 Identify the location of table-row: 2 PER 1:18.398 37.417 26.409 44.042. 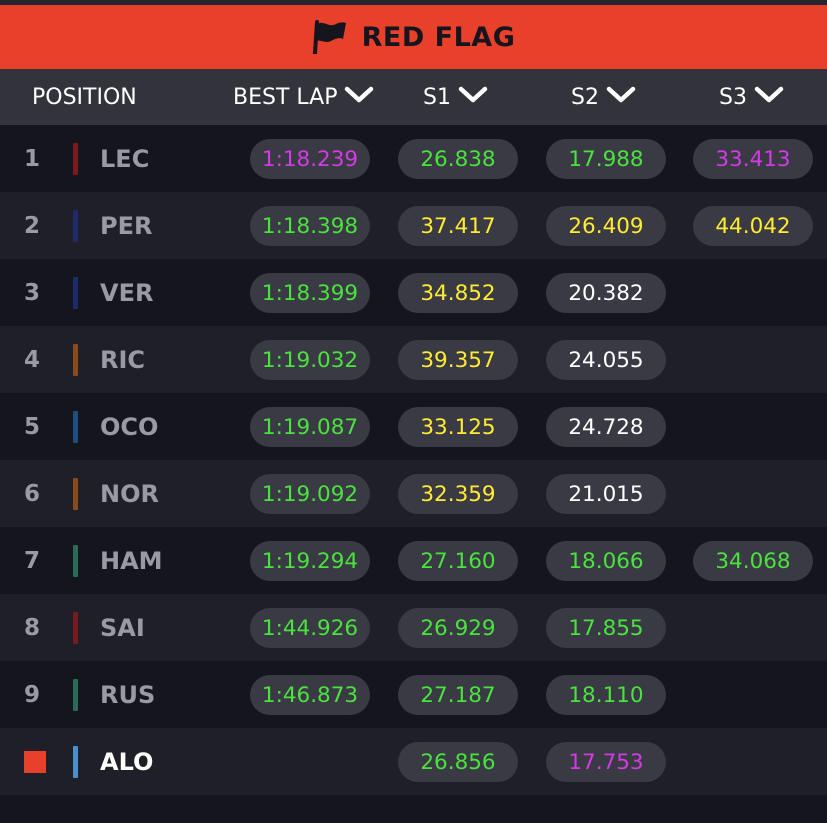
(413, 225).